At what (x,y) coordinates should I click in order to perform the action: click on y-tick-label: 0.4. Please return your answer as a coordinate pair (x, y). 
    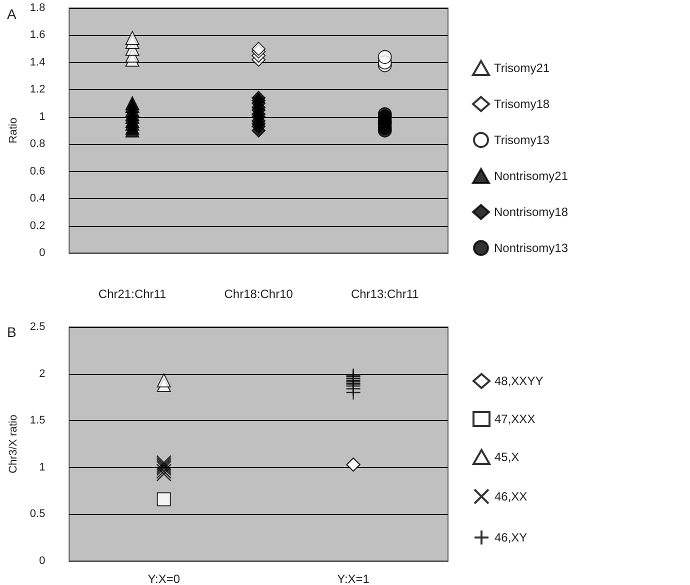
    Looking at the image, I should click on (38, 198).